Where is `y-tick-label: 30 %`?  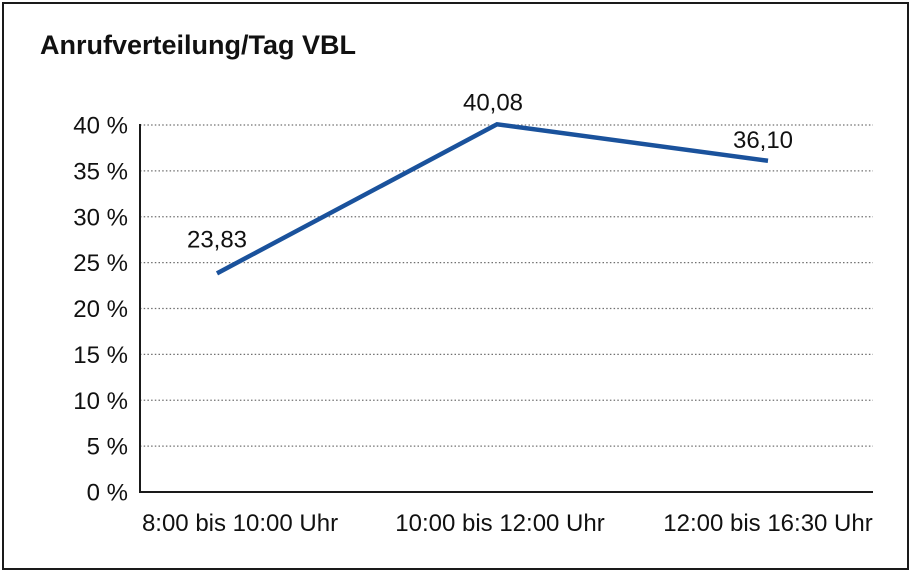
y-tick-label: 30 % is located at coordinates (100, 217).